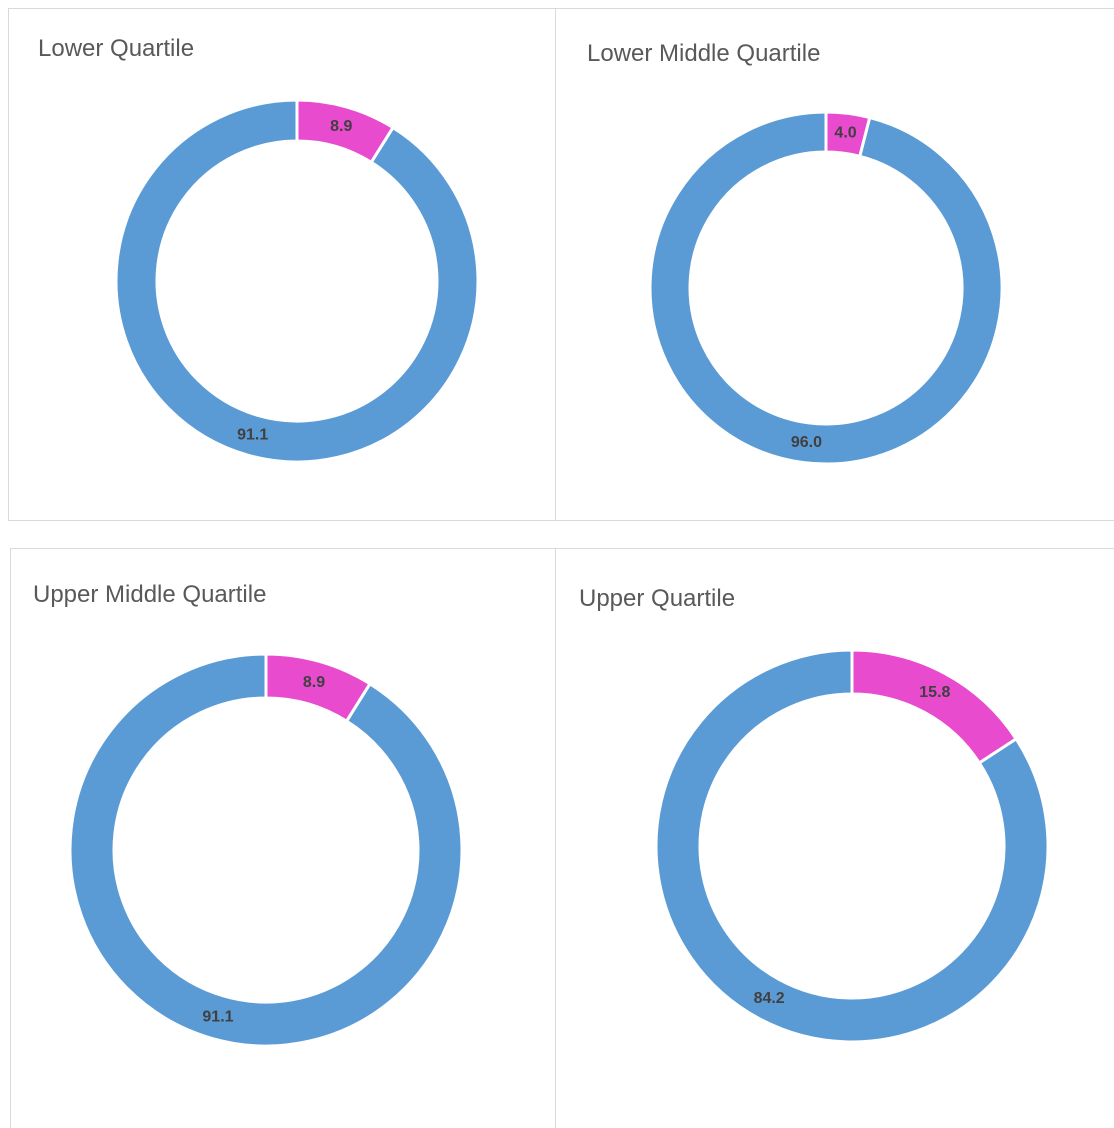  Describe the element at coordinates (845, 132) in the screenshot. I see `data-label: 4.0` at that location.